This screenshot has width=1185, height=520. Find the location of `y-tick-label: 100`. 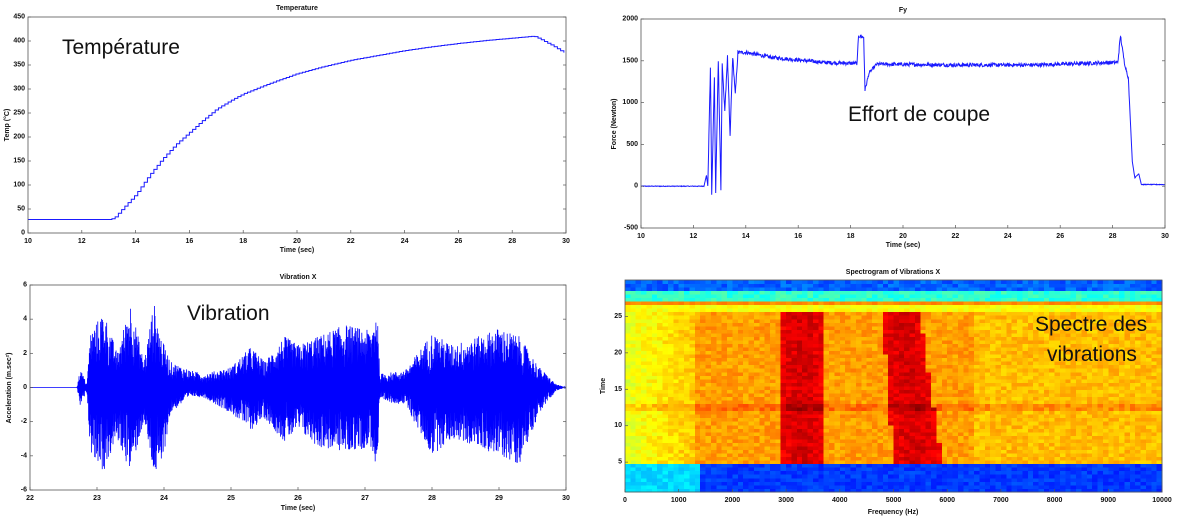

y-tick-label: 100 is located at coordinates (19, 185).